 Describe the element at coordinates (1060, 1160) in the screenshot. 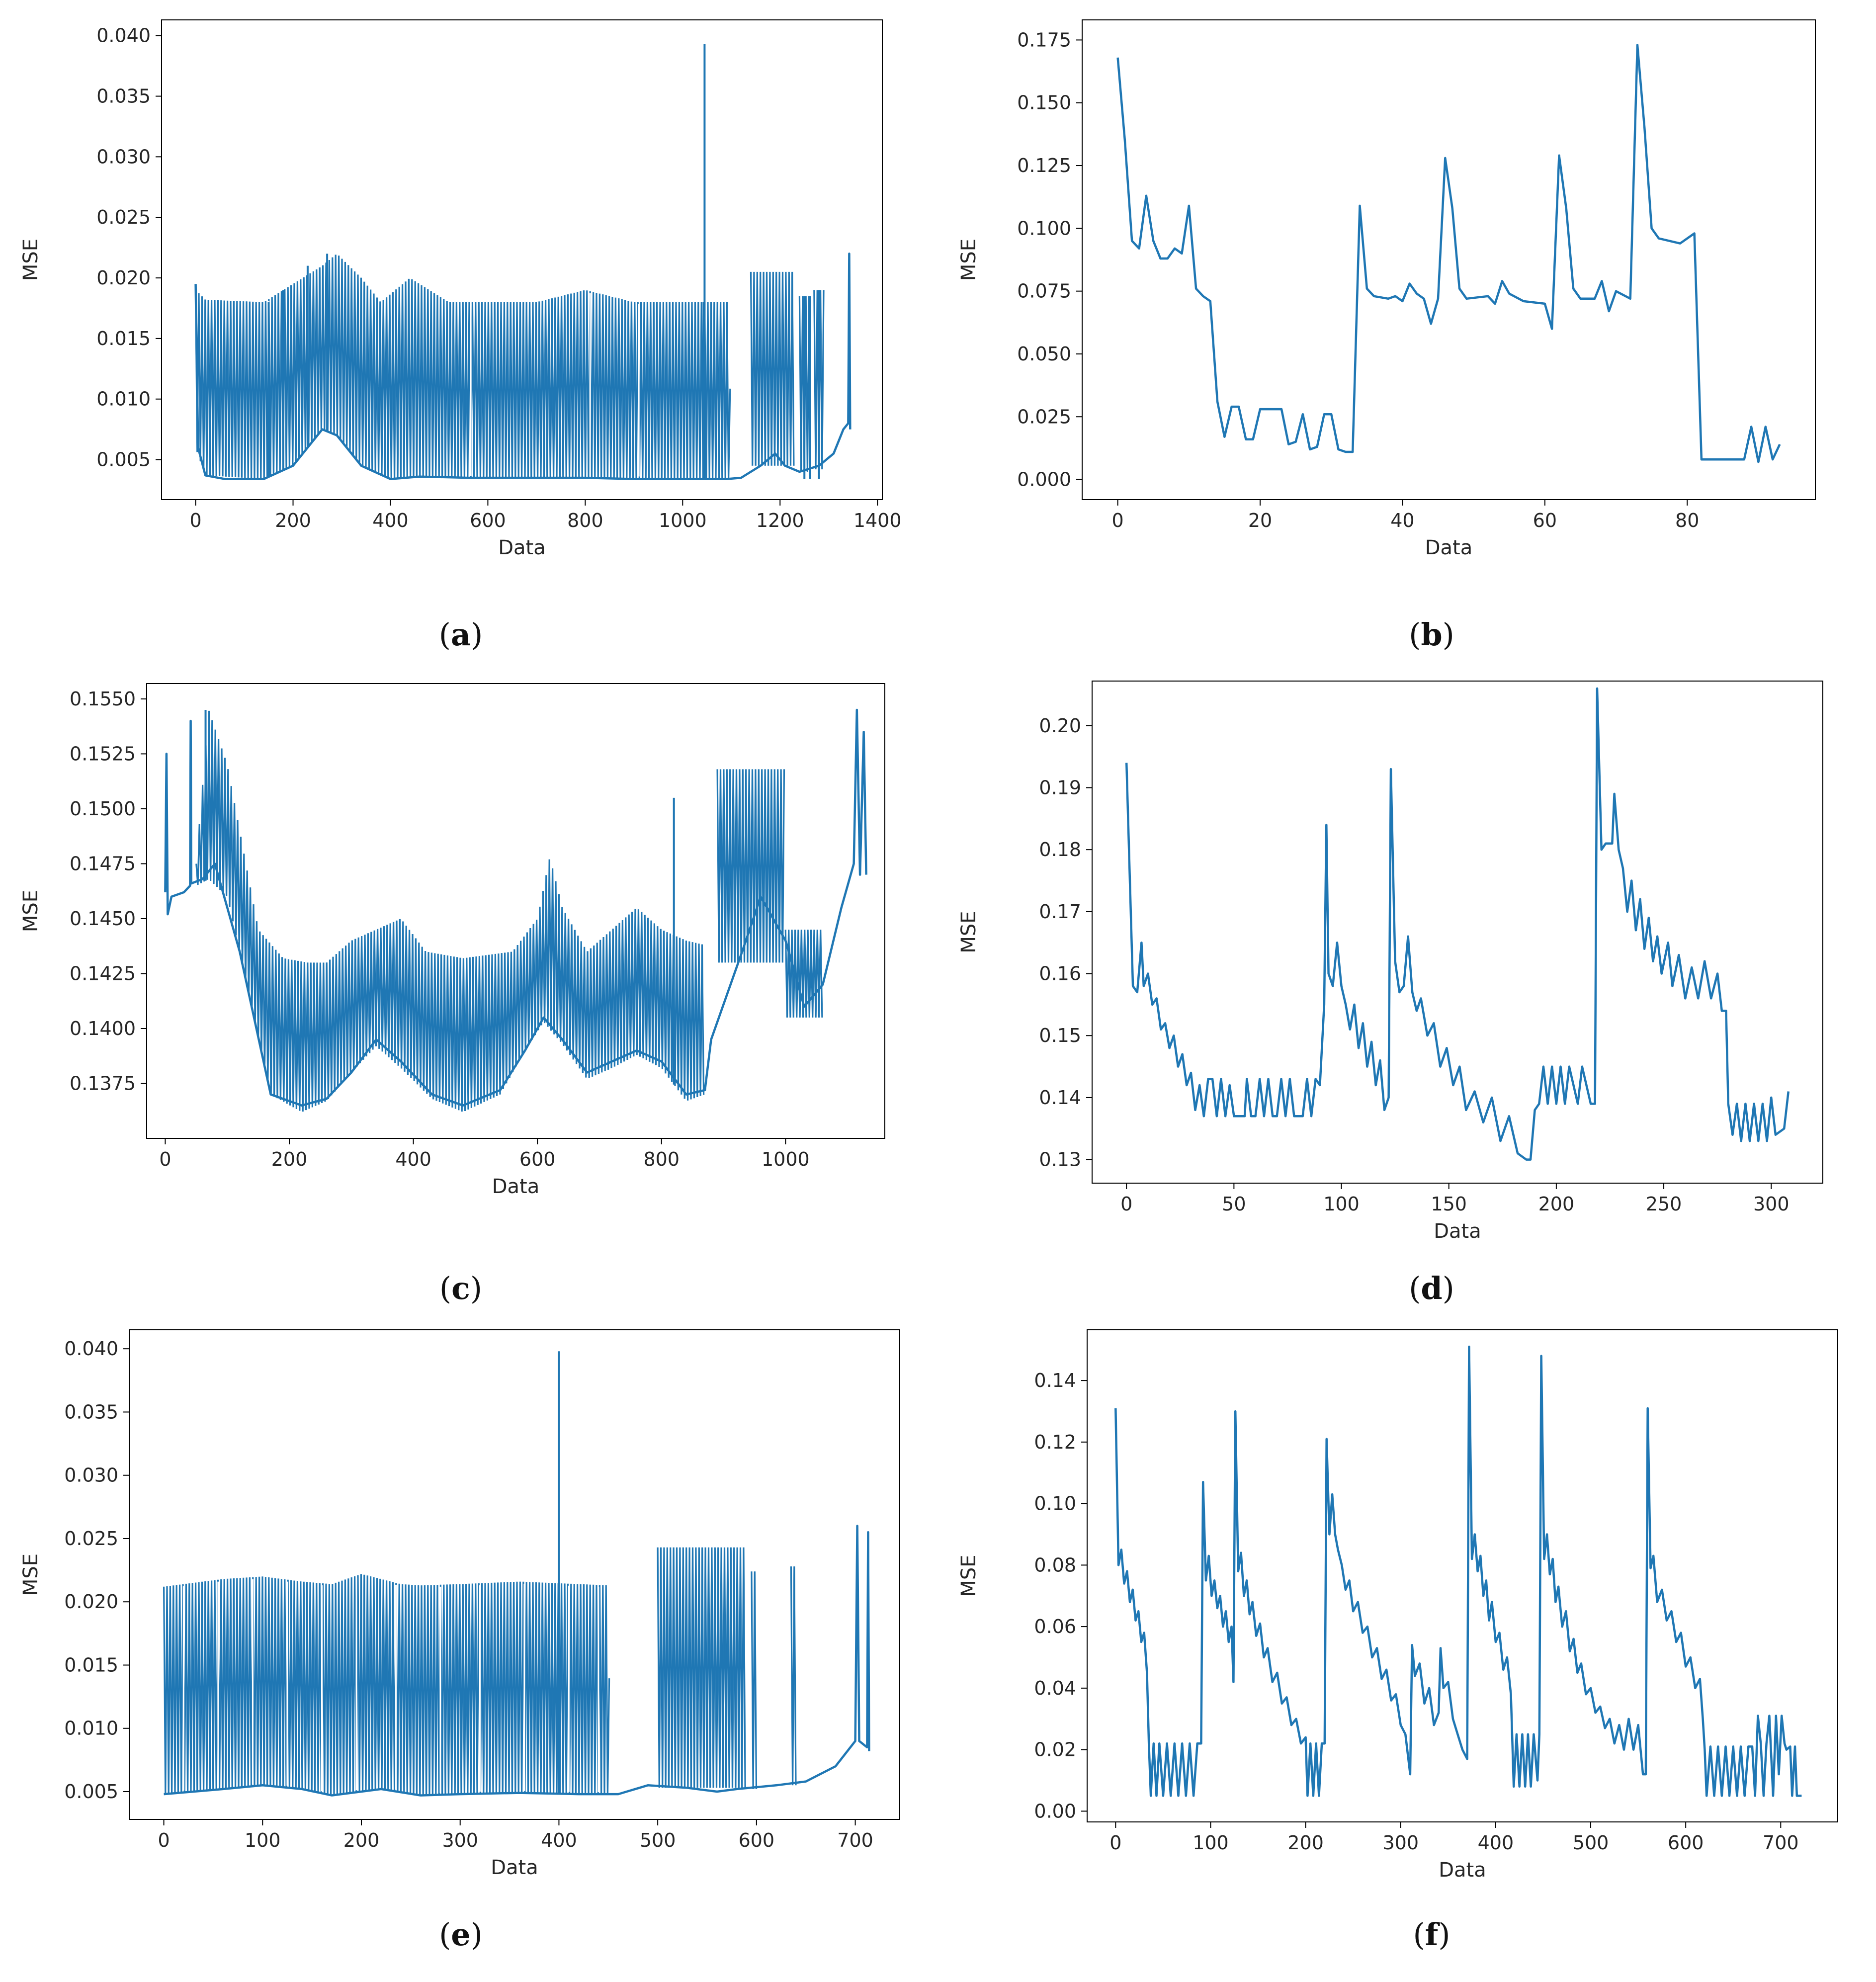

I see `y-tick-label: 0.13` at that location.